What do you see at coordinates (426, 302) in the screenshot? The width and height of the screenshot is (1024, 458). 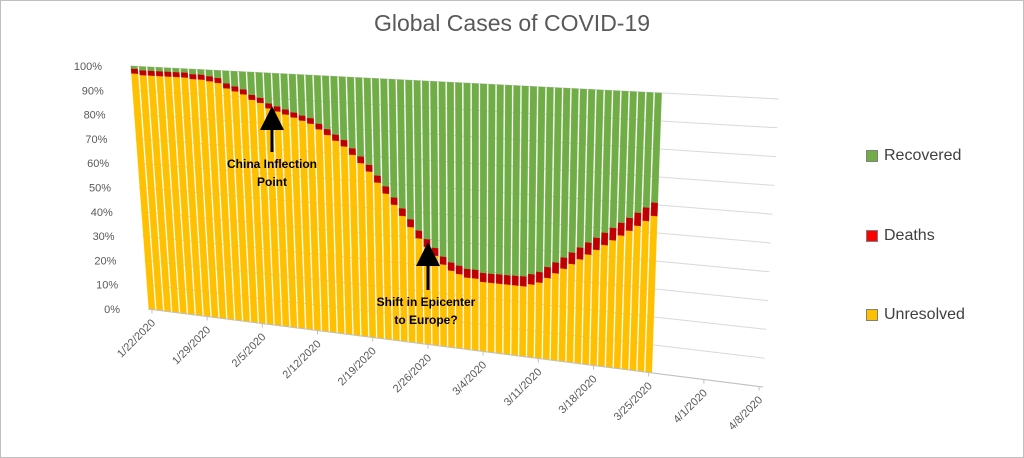 I see `annotation-europe-line1: Shift in Epicenter` at bounding box center [426, 302].